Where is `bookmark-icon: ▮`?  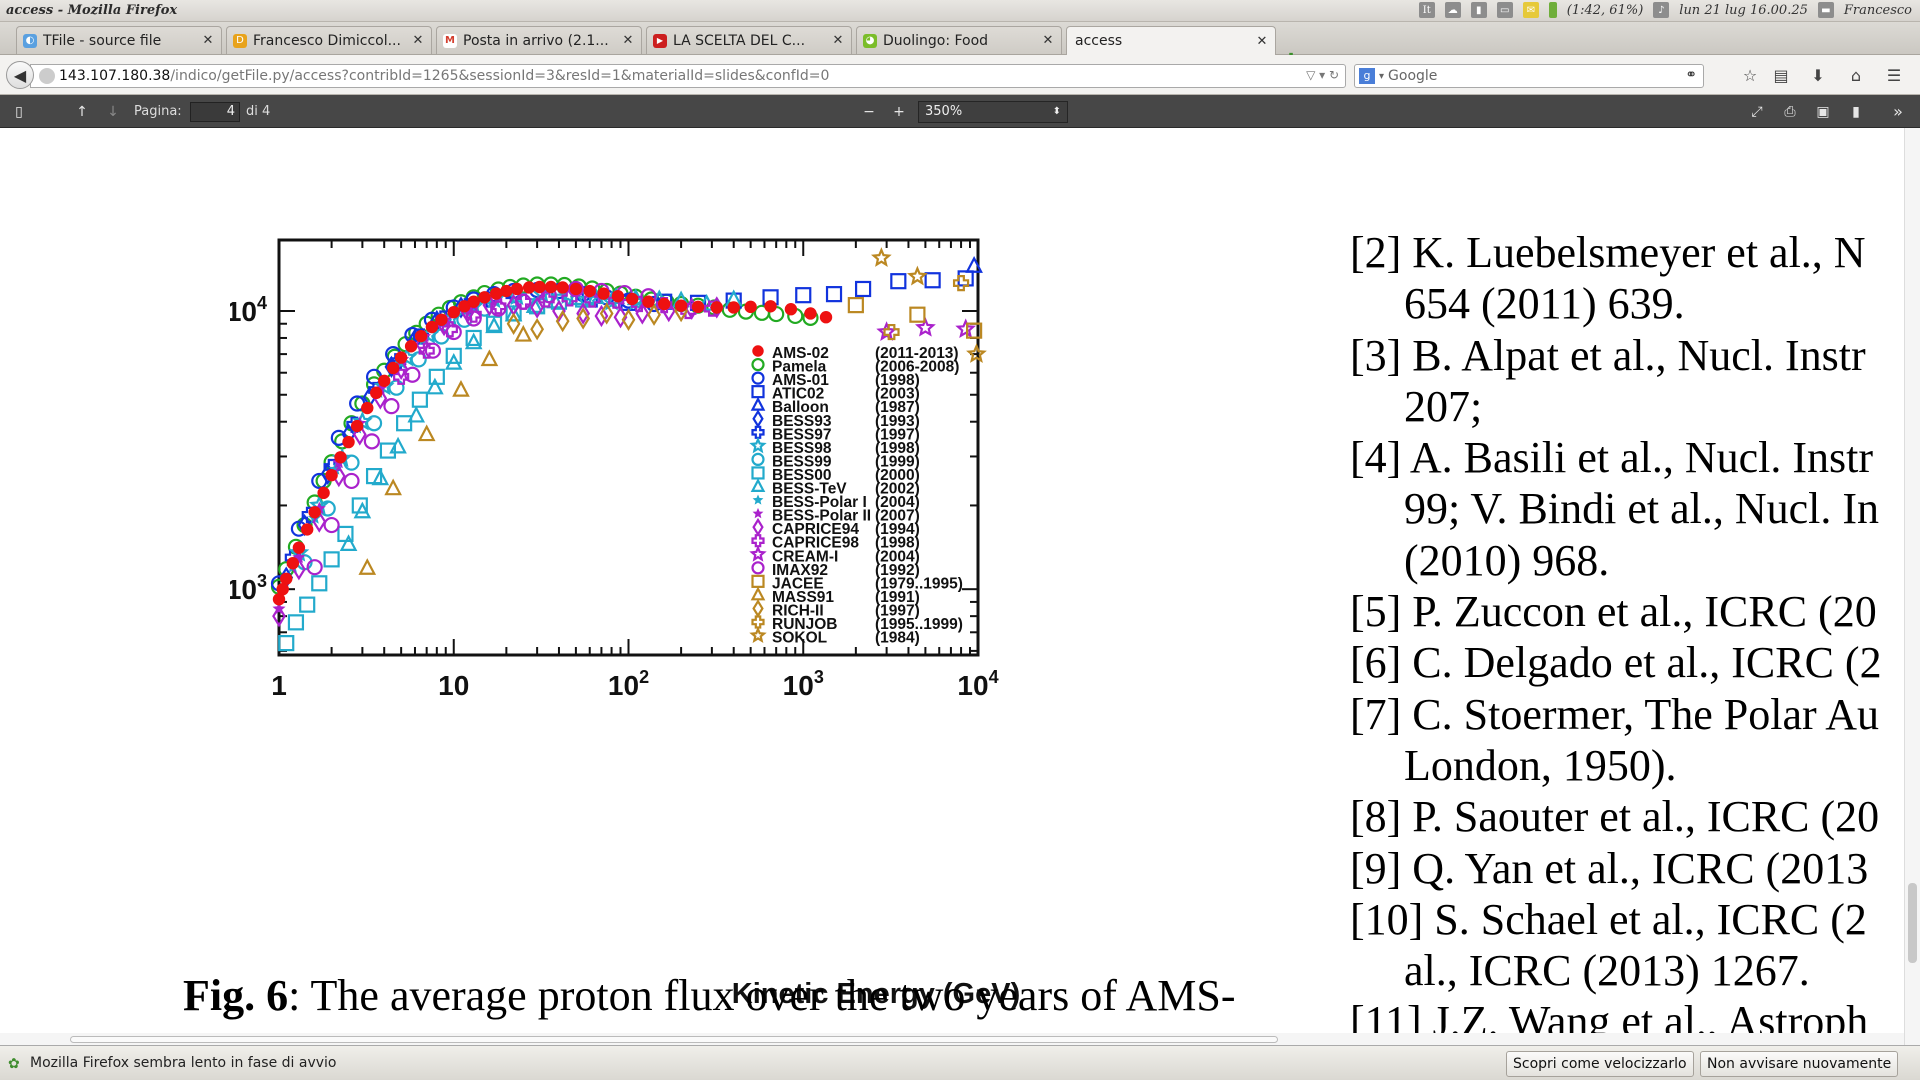
bookmark-icon: ▮ is located at coordinates (1856, 112).